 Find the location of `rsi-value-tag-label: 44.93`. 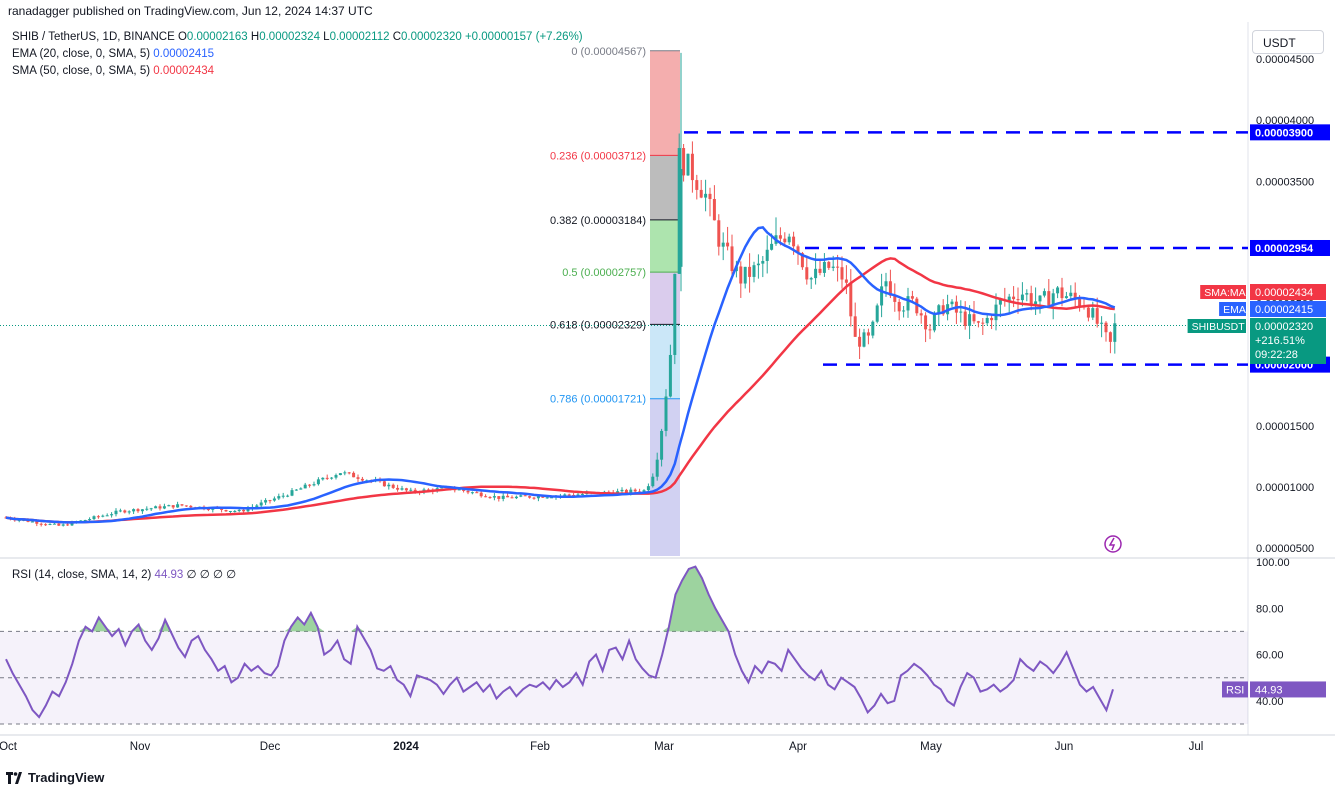

rsi-value-tag-label: 44.93 is located at coordinates (1269, 690).